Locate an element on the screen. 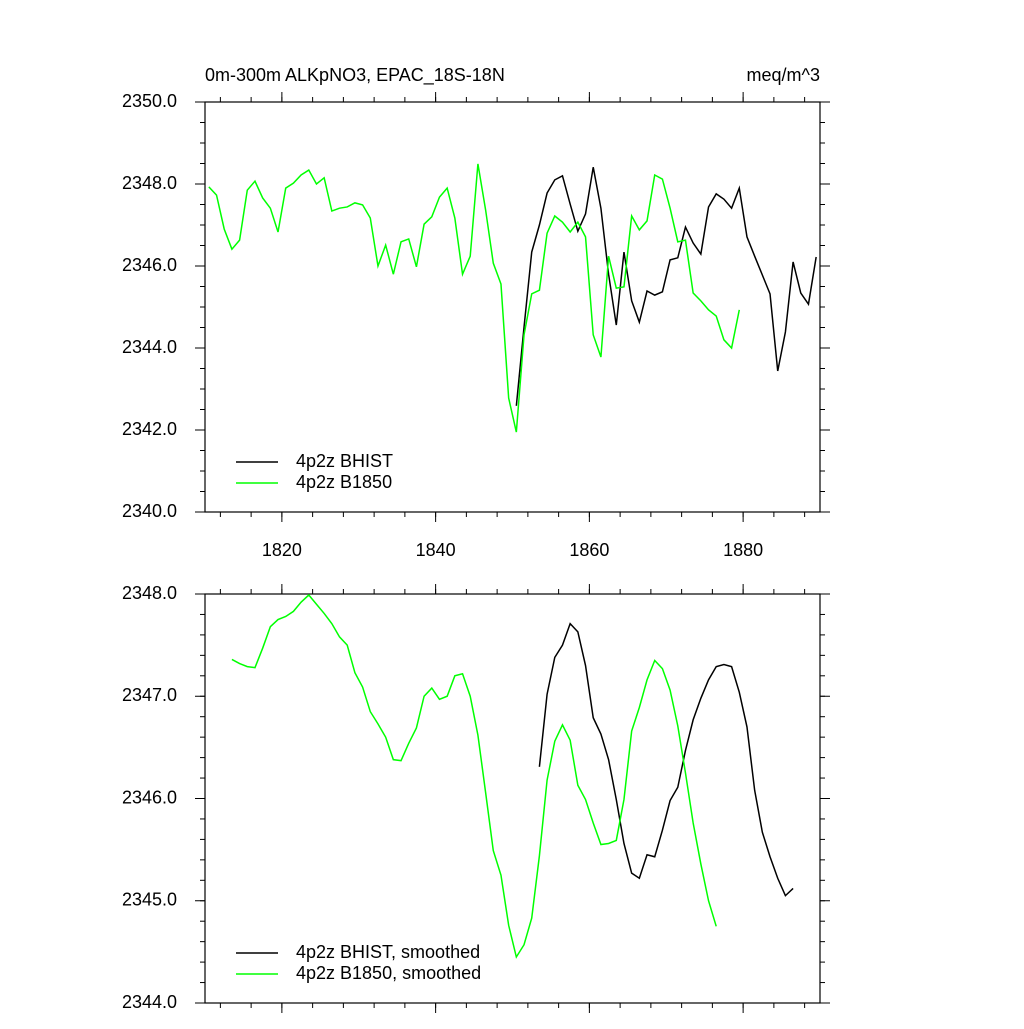 The height and width of the screenshot is (1029, 1024). y-tick-label: 2350.0 is located at coordinates (149, 101).